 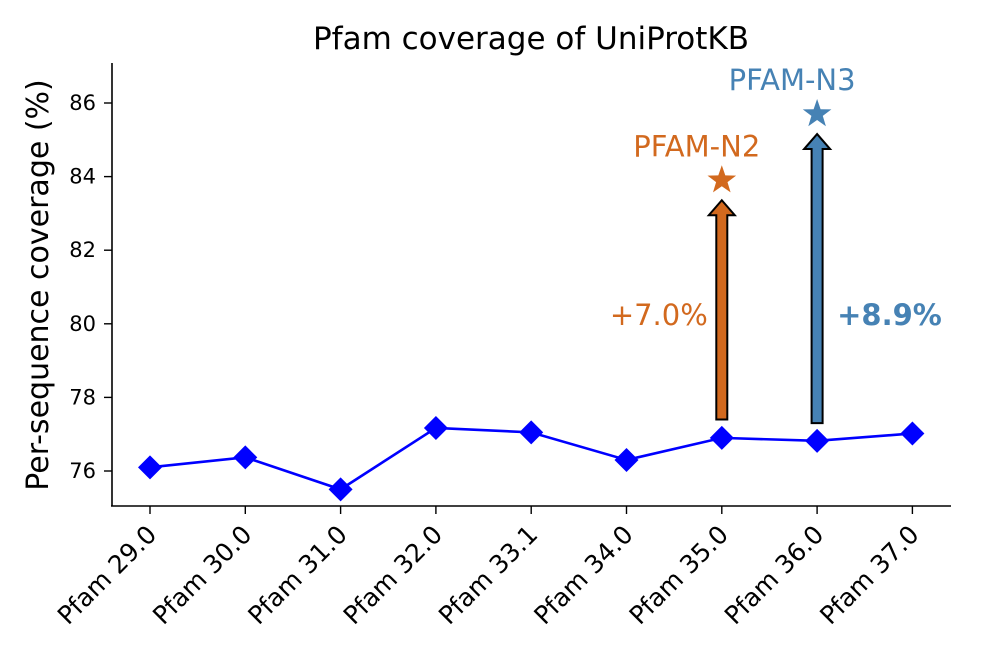 I want to click on annotation-label: PFAM-N2, so click(x=696, y=146).